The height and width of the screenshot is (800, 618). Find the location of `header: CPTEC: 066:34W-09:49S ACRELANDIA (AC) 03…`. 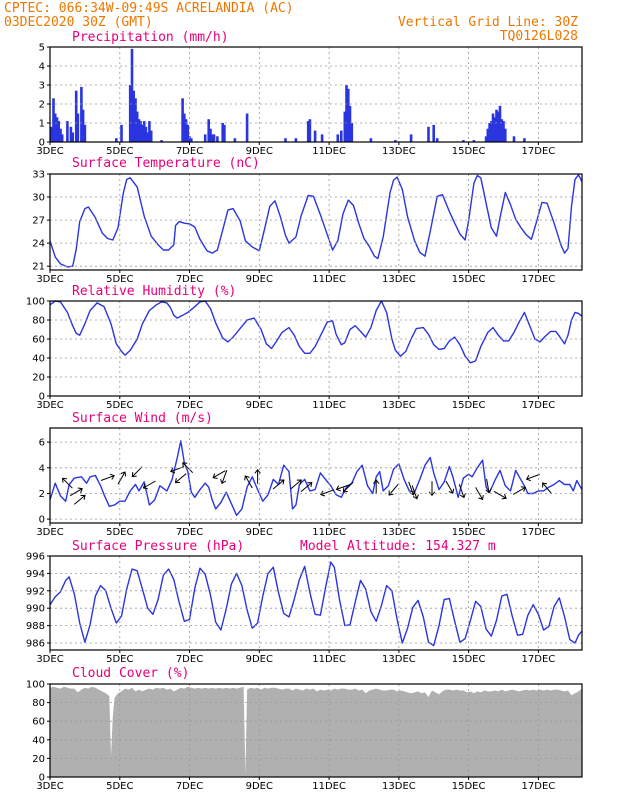

header: CPTEC: 066:34W-09:49S ACRELANDIA (AC) 03… is located at coordinates (291, 22).